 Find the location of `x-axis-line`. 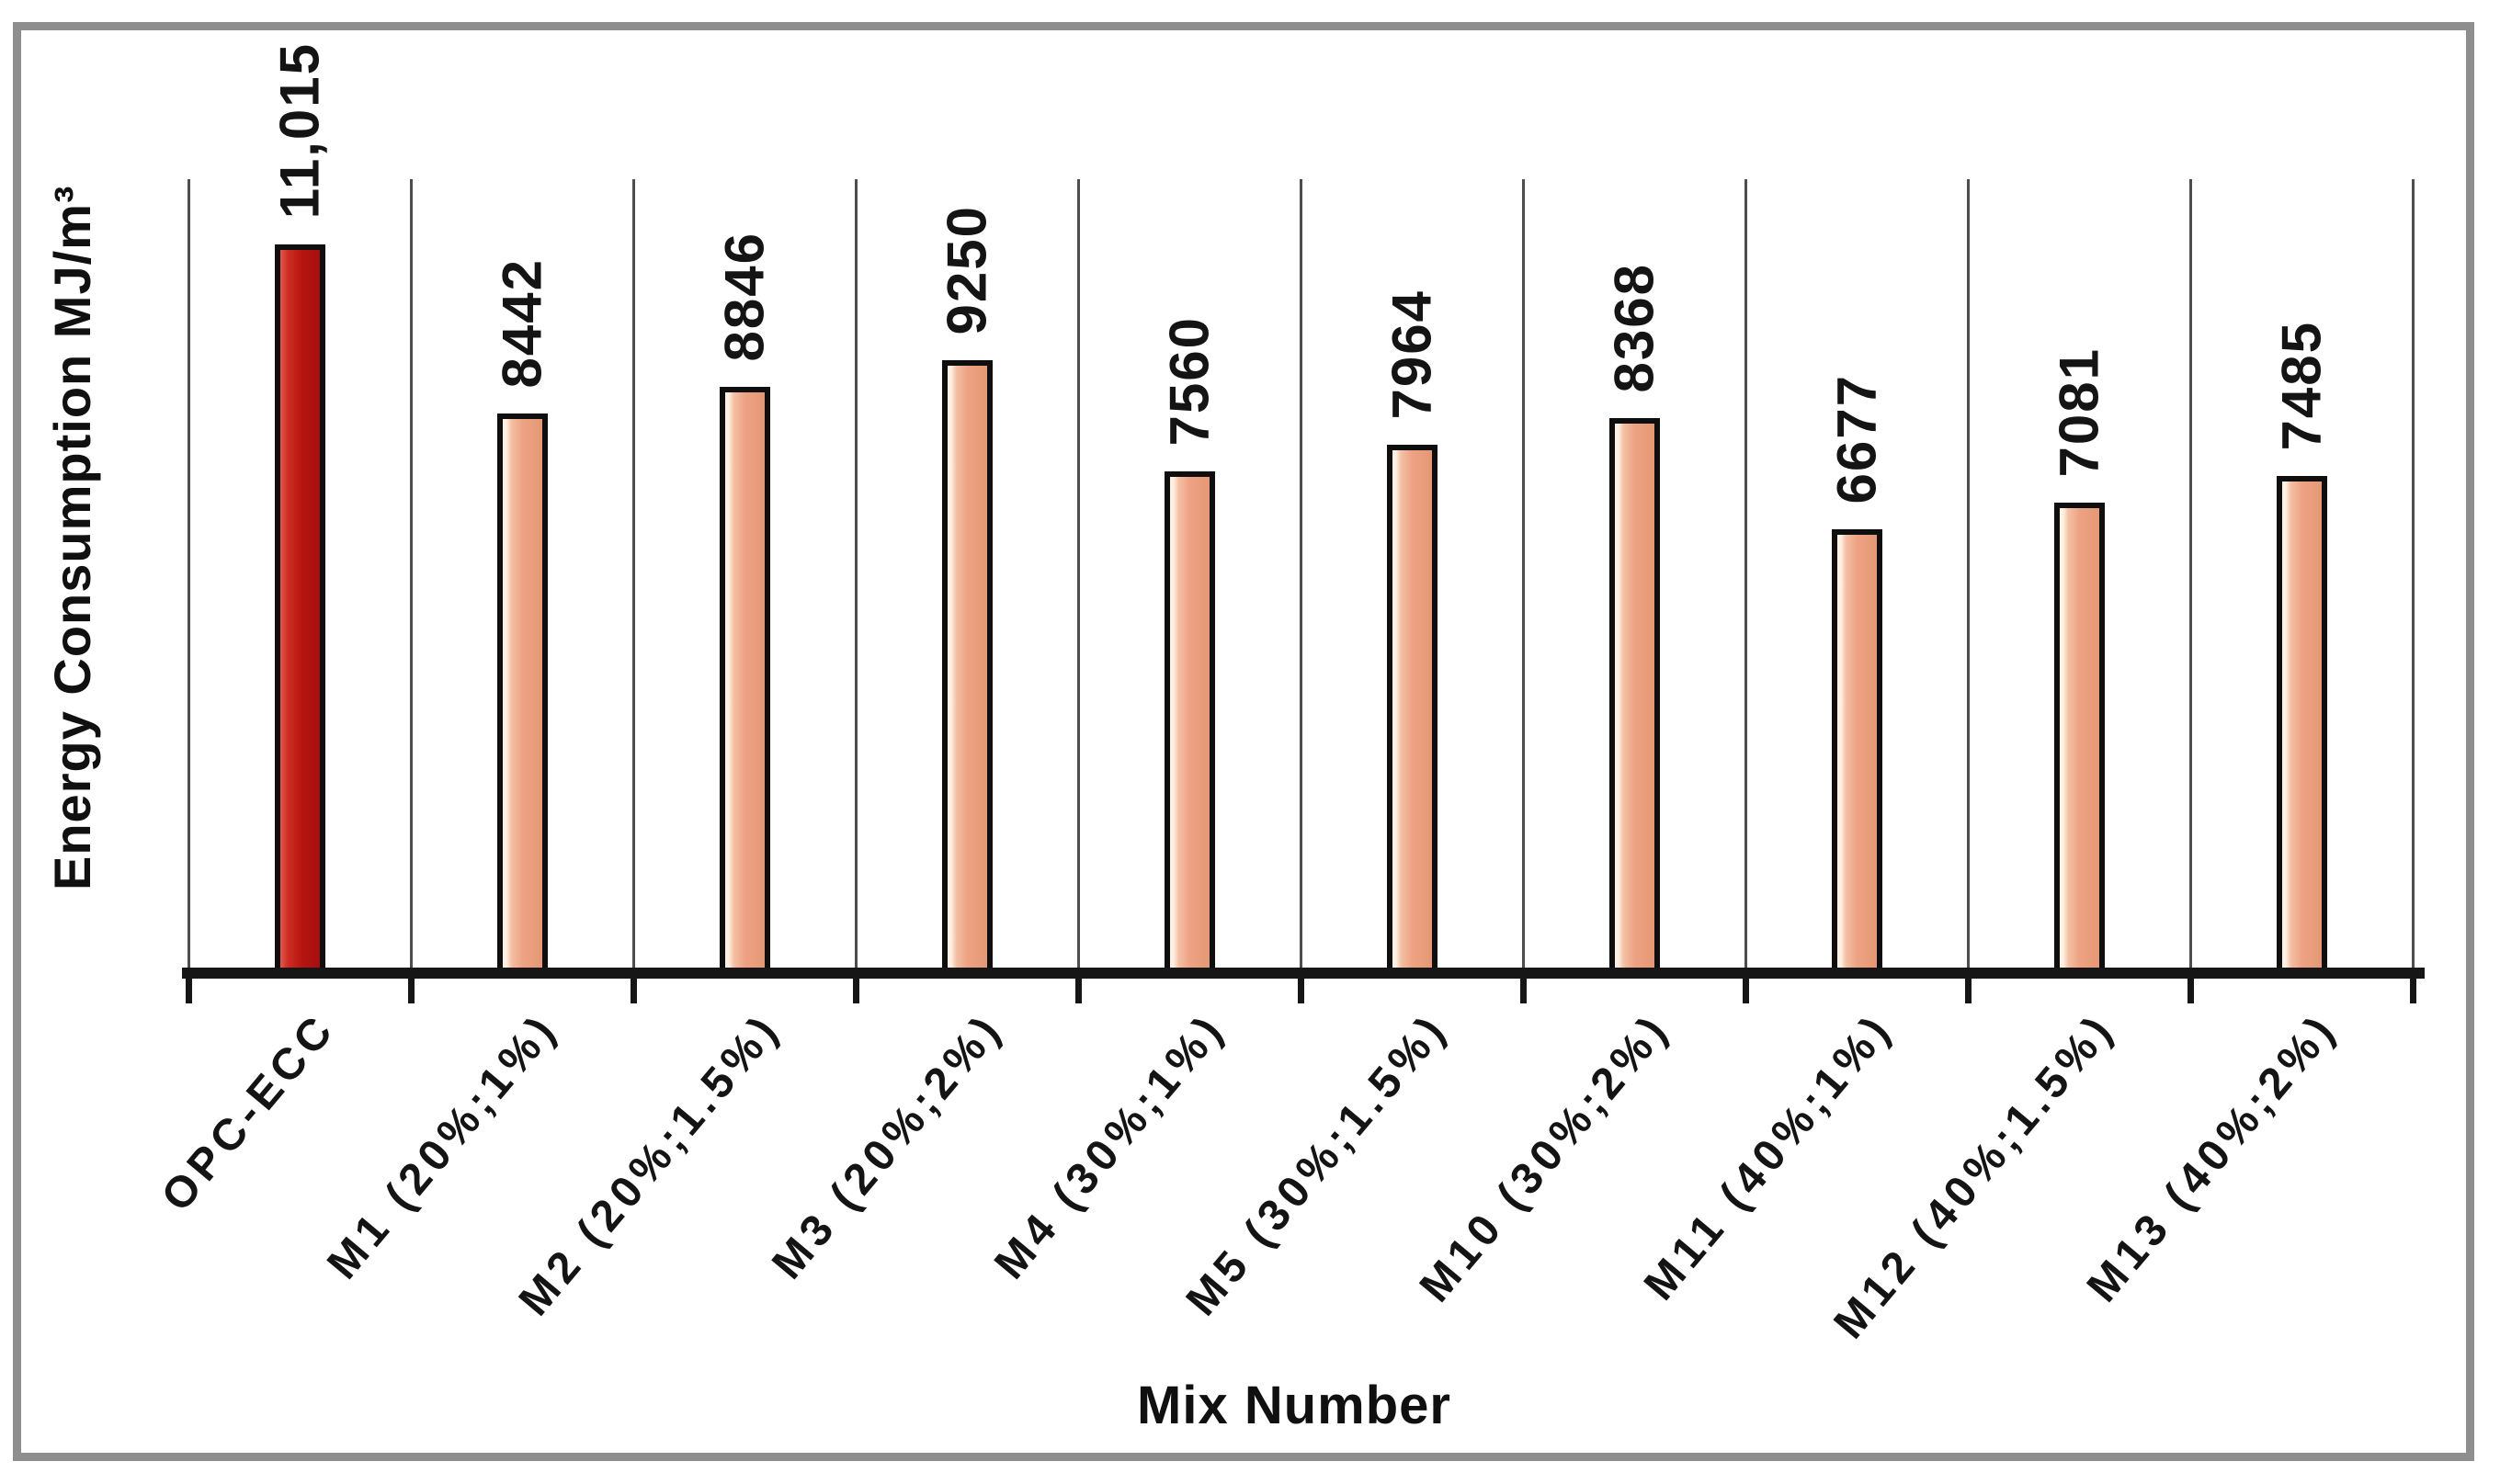

x-axis-line is located at coordinates (1303, 973).